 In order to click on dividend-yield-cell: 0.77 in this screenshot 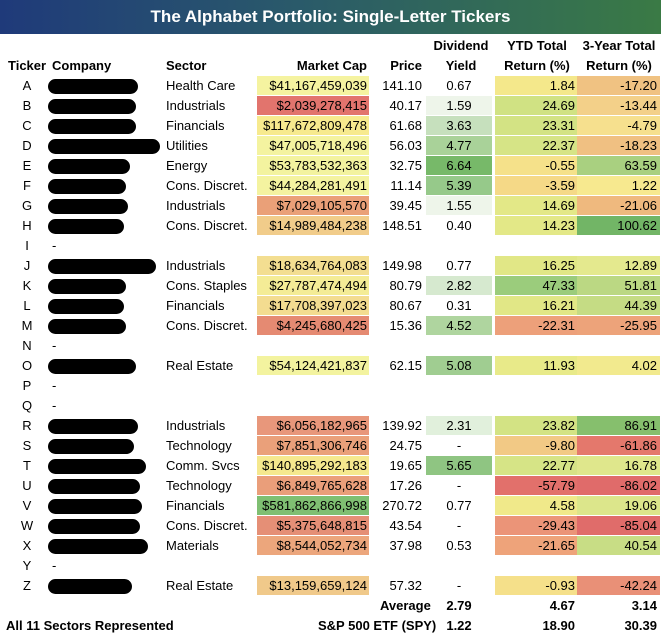, I will do `click(459, 505)`.